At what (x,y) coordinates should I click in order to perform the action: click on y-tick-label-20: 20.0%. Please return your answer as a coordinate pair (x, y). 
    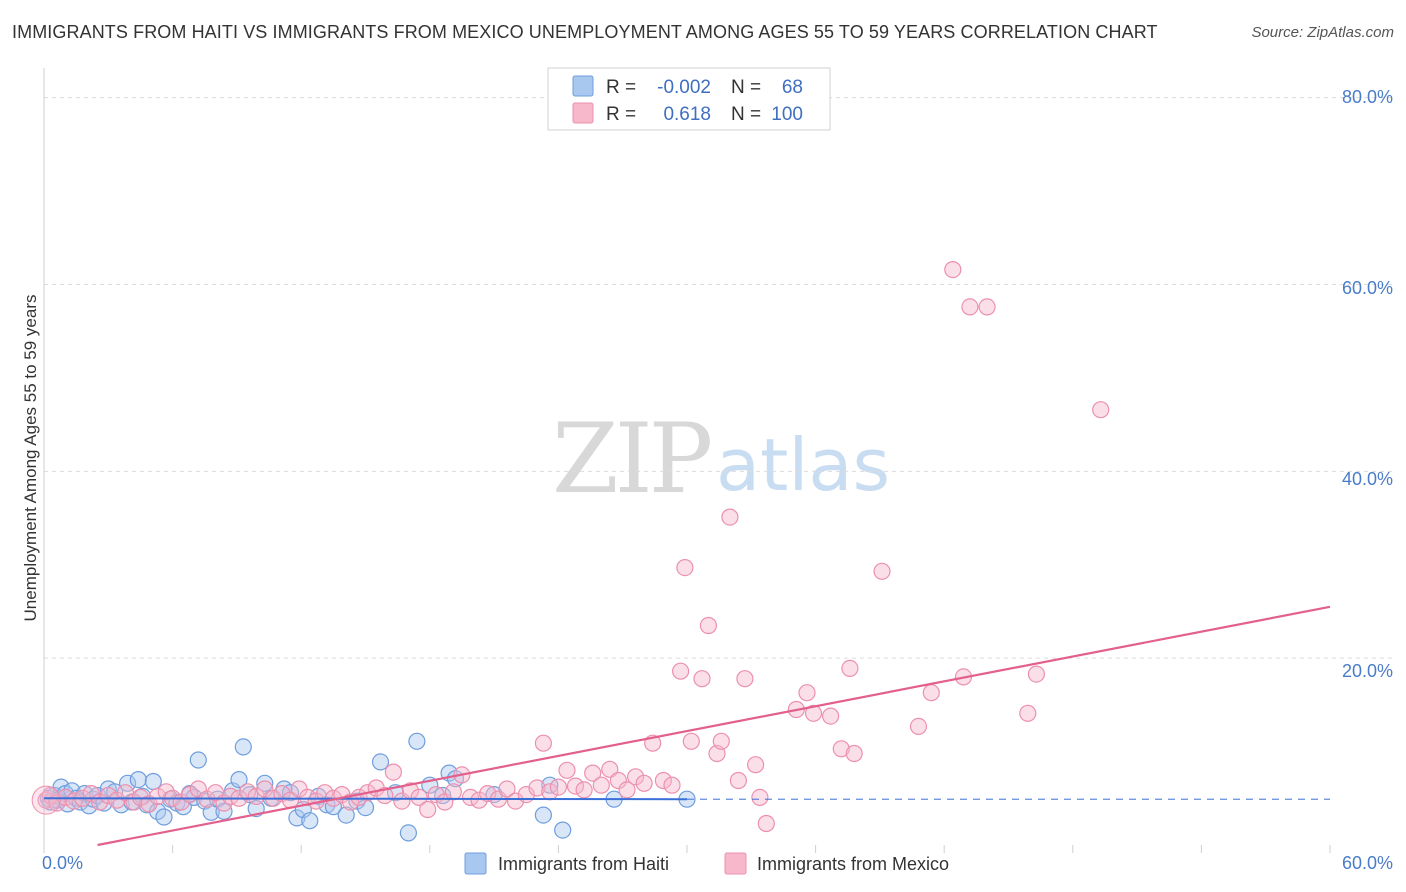
    Looking at the image, I should click on (1367, 671).